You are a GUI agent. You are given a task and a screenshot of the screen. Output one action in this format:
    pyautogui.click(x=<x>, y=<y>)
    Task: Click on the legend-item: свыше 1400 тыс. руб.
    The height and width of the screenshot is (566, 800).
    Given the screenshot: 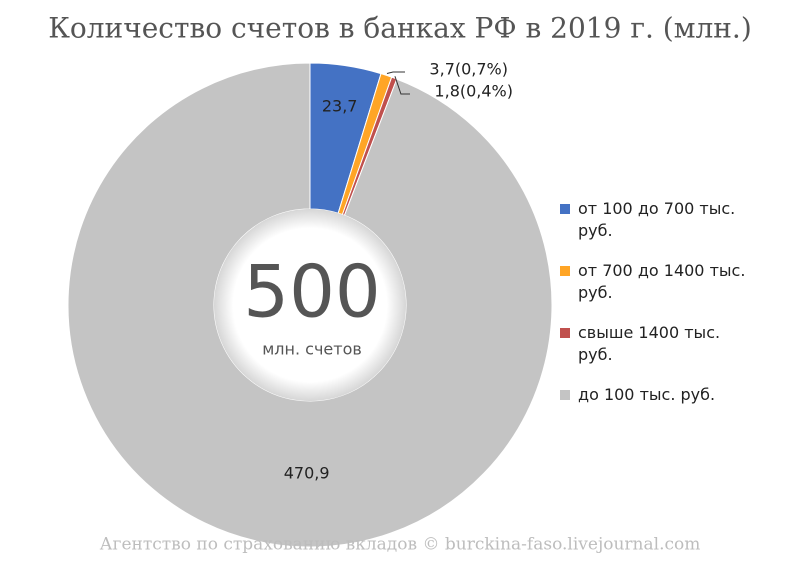 What is the action you would take?
    pyautogui.click(x=655, y=344)
    